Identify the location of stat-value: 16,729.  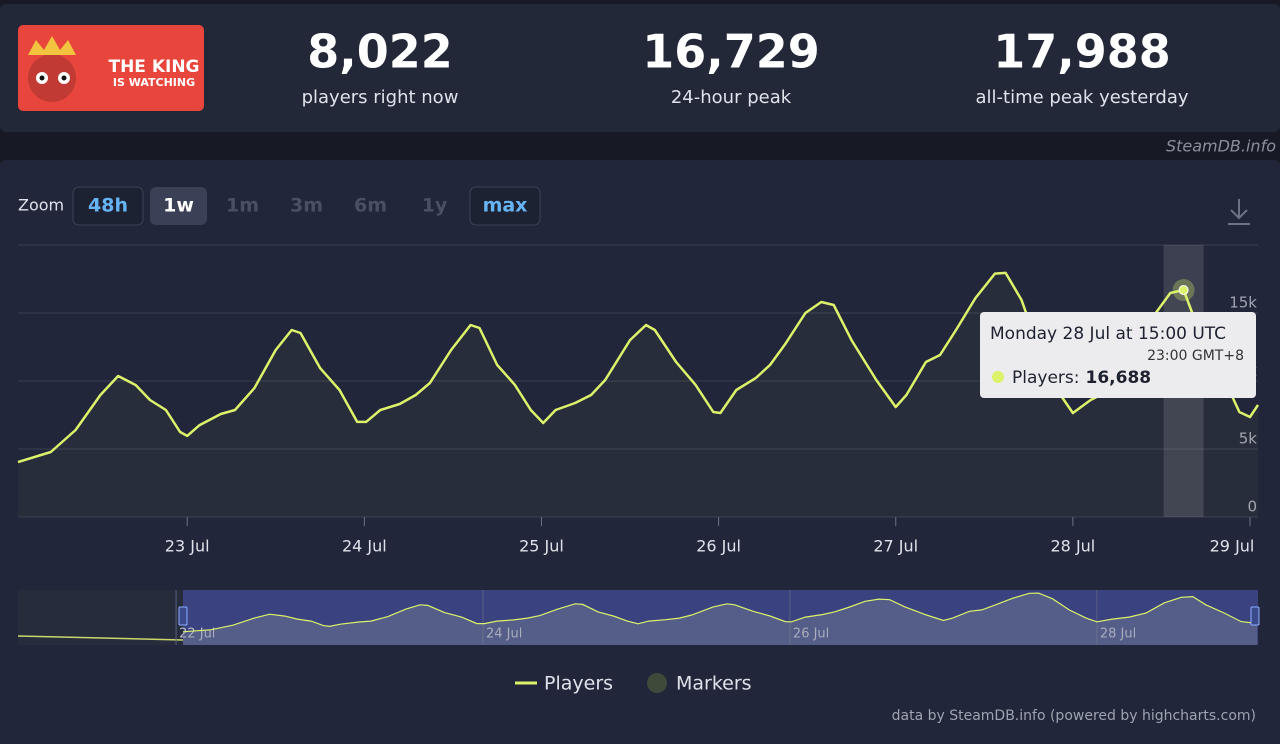
(731, 52).